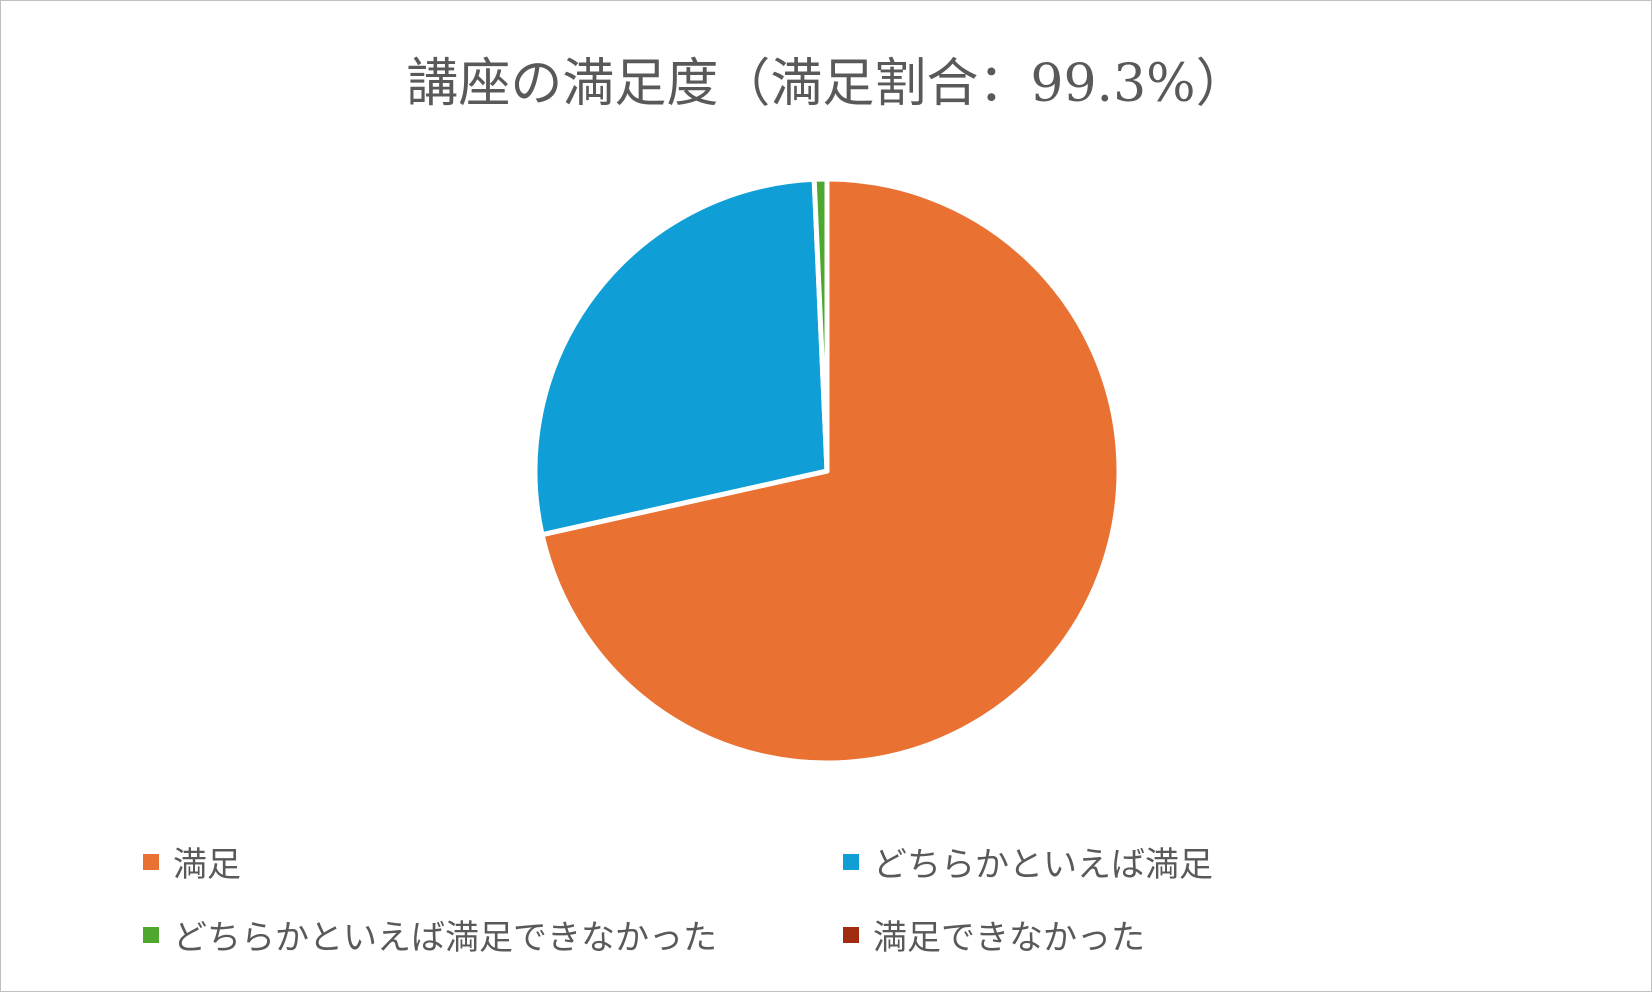 Image resolution: width=1652 pixels, height=993 pixels. I want to click on legend-label-satisfied: 満足, so click(207, 865).